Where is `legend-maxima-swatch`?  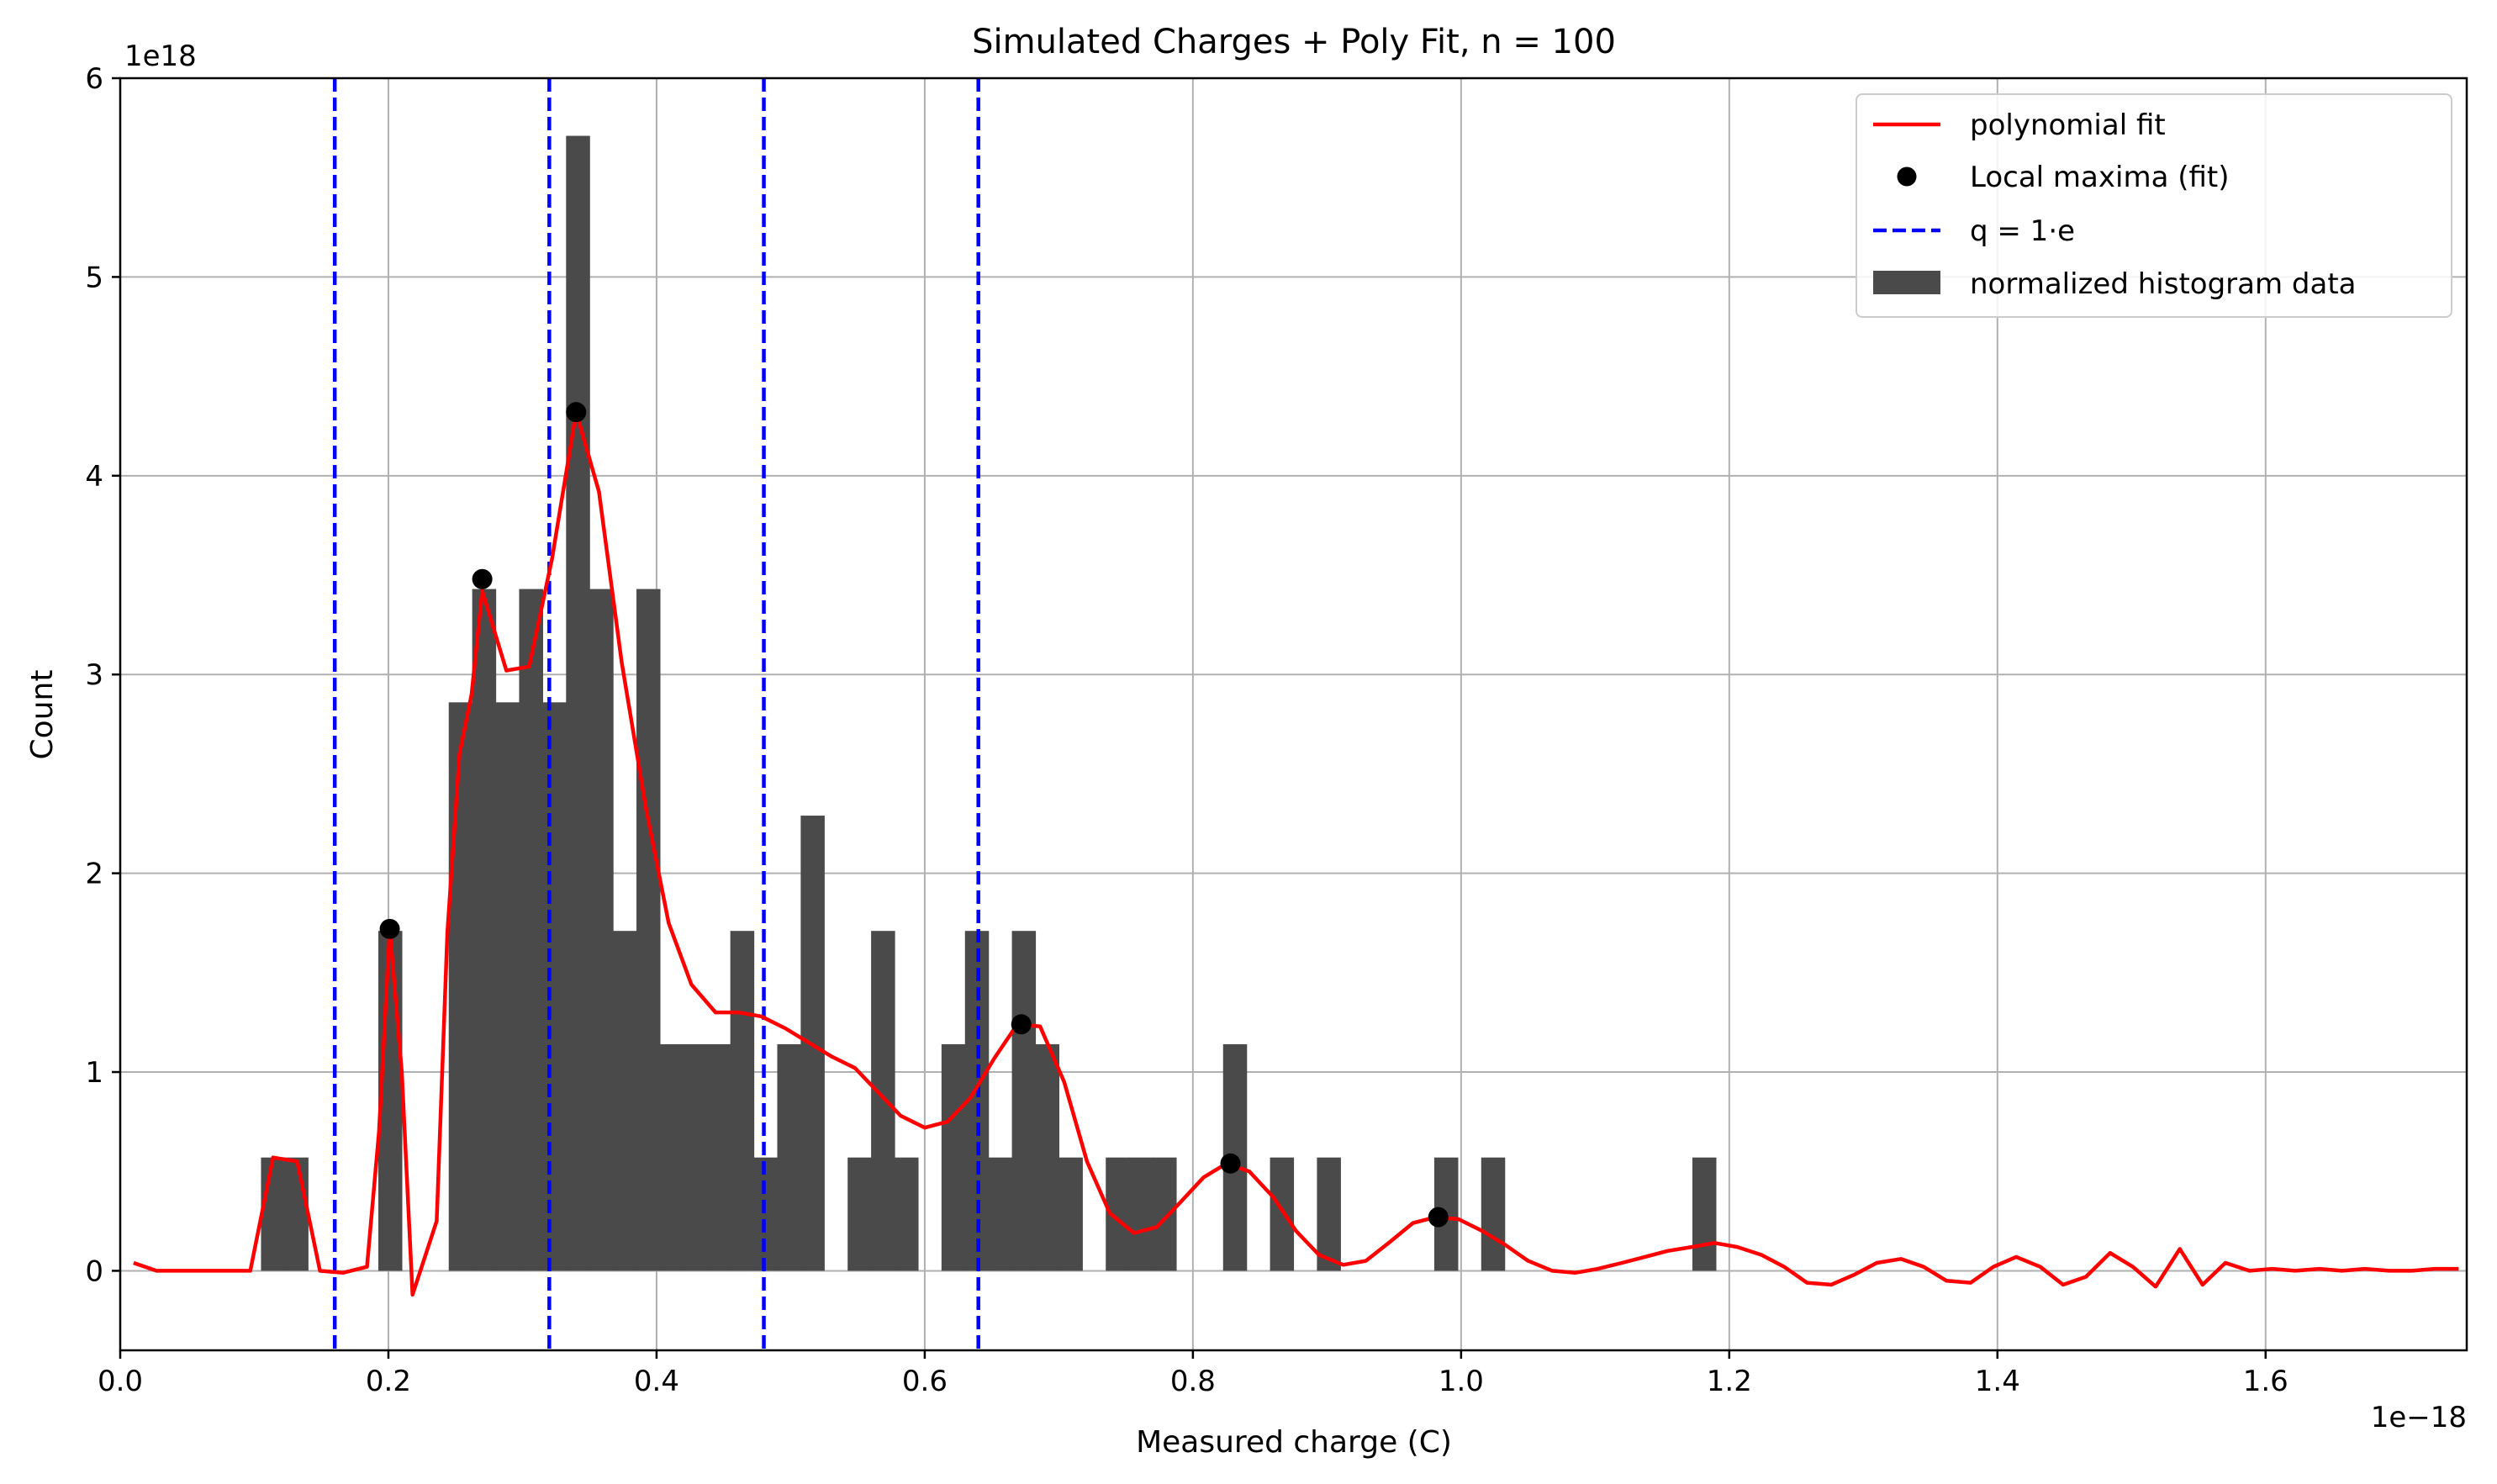 legend-maxima-swatch is located at coordinates (1907, 176).